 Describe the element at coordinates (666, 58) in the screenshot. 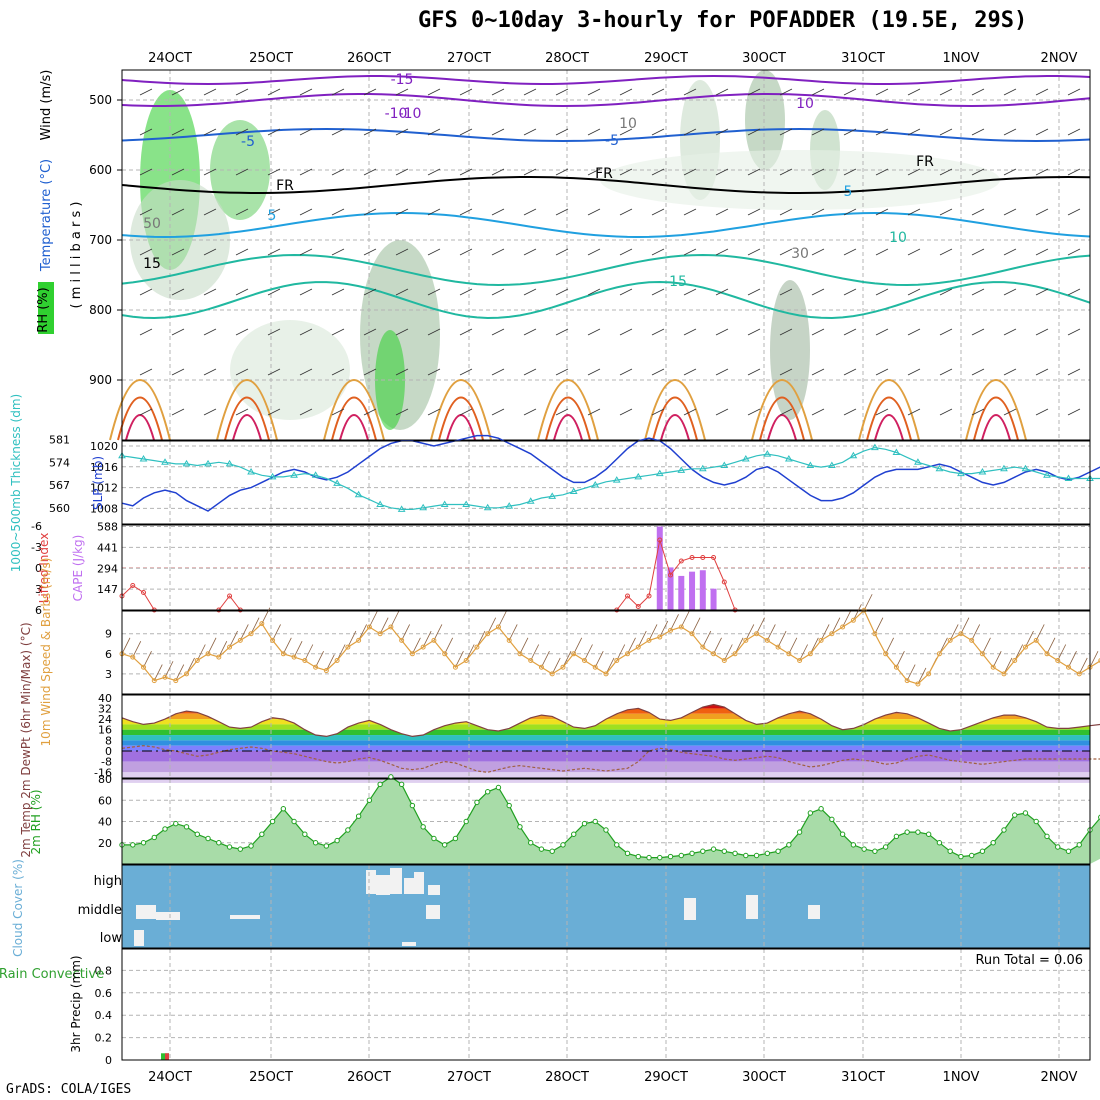

I see `time-label-top-5: 29OCT` at that location.